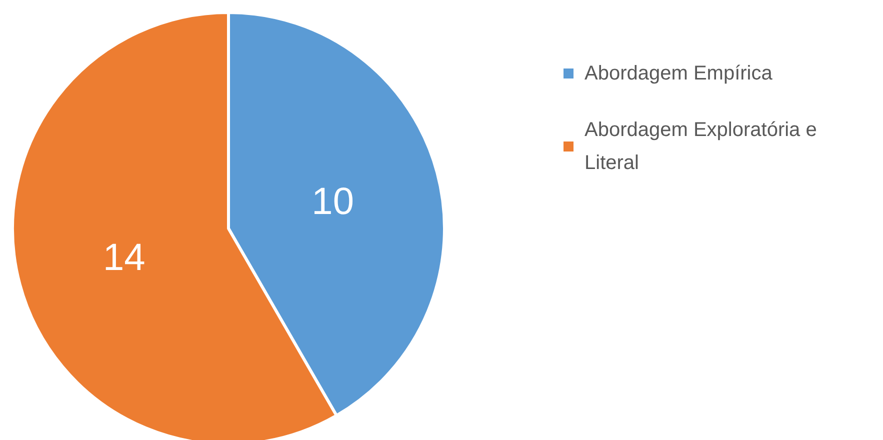 This screenshot has height=440, width=883. I want to click on legend-label: Abordagem Exploratória e Literal, so click(700, 146).